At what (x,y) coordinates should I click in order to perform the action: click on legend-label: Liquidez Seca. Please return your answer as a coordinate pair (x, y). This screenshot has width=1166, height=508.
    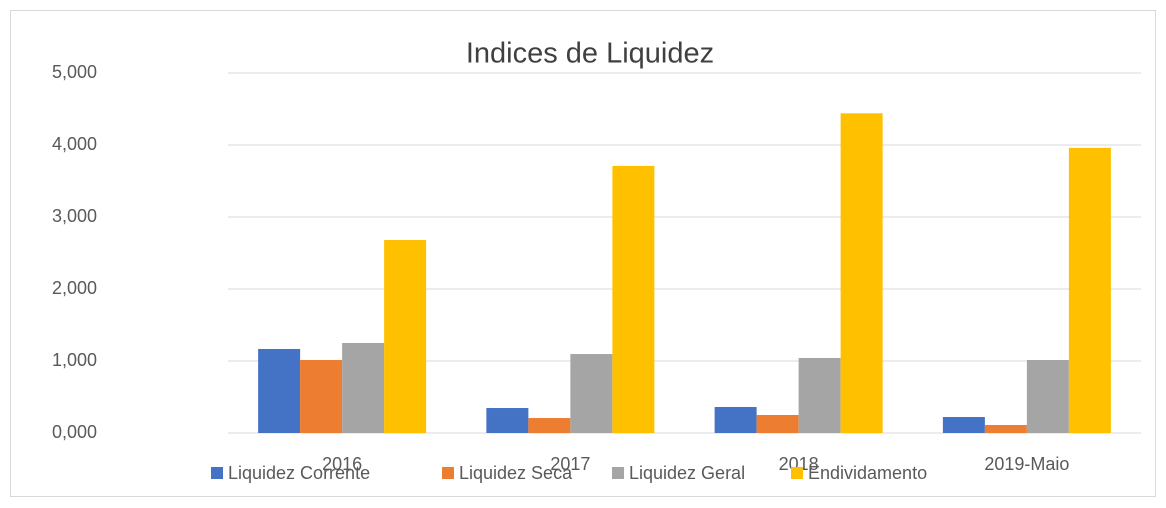
    Looking at the image, I should click on (516, 473).